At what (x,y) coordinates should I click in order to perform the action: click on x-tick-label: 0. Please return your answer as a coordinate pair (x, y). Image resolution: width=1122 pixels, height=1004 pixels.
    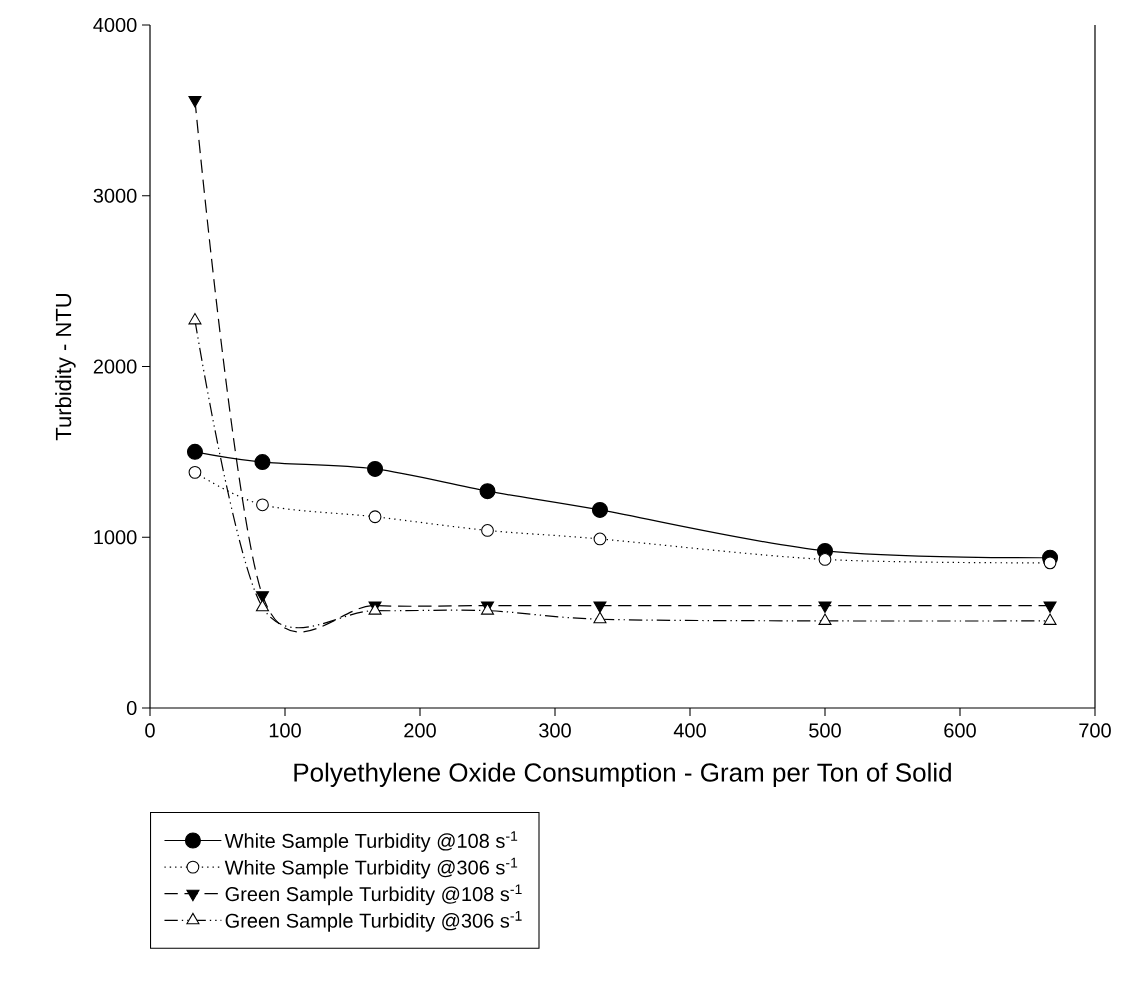
    Looking at the image, I should click on (150, 730).